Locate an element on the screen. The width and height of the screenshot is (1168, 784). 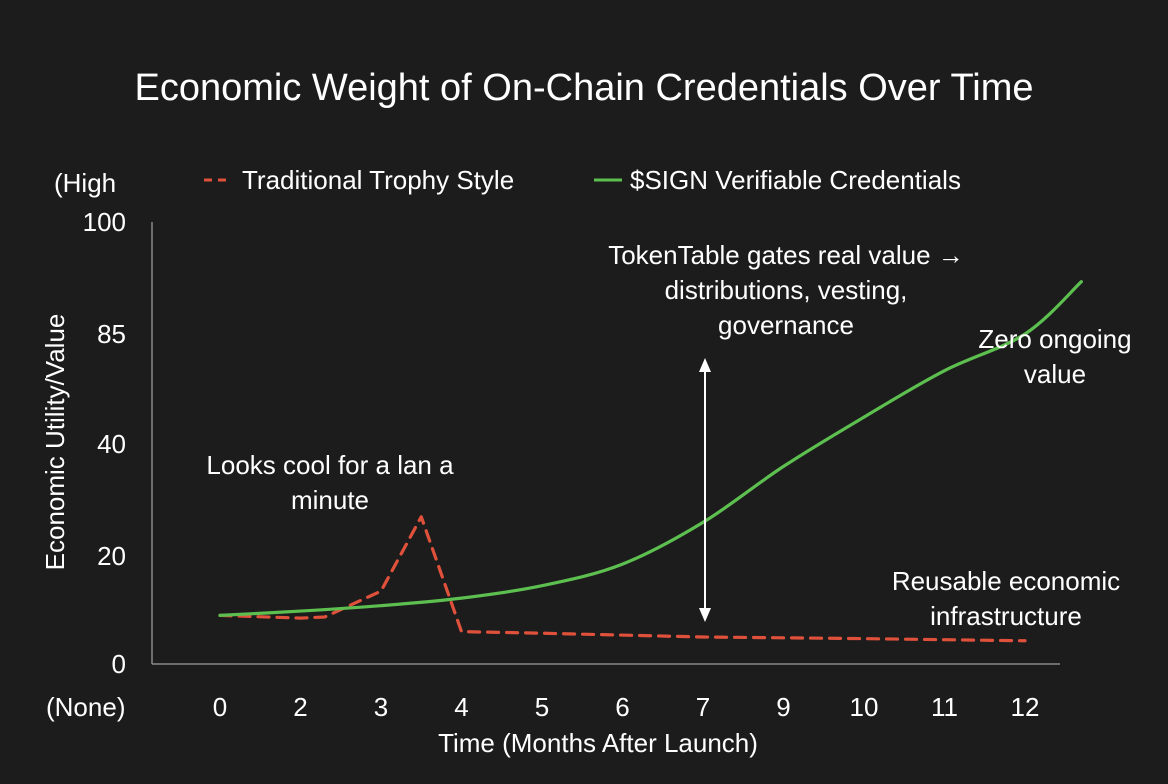
x-tick-label: 12 is located at coordinates (1025, 707).